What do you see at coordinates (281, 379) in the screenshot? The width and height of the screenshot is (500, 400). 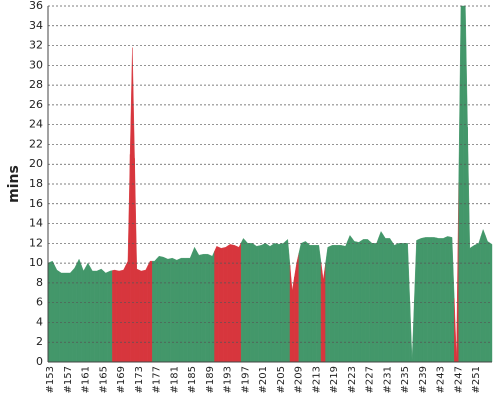 I see `x-tick-label: #205` at bounding box center [281, 379].